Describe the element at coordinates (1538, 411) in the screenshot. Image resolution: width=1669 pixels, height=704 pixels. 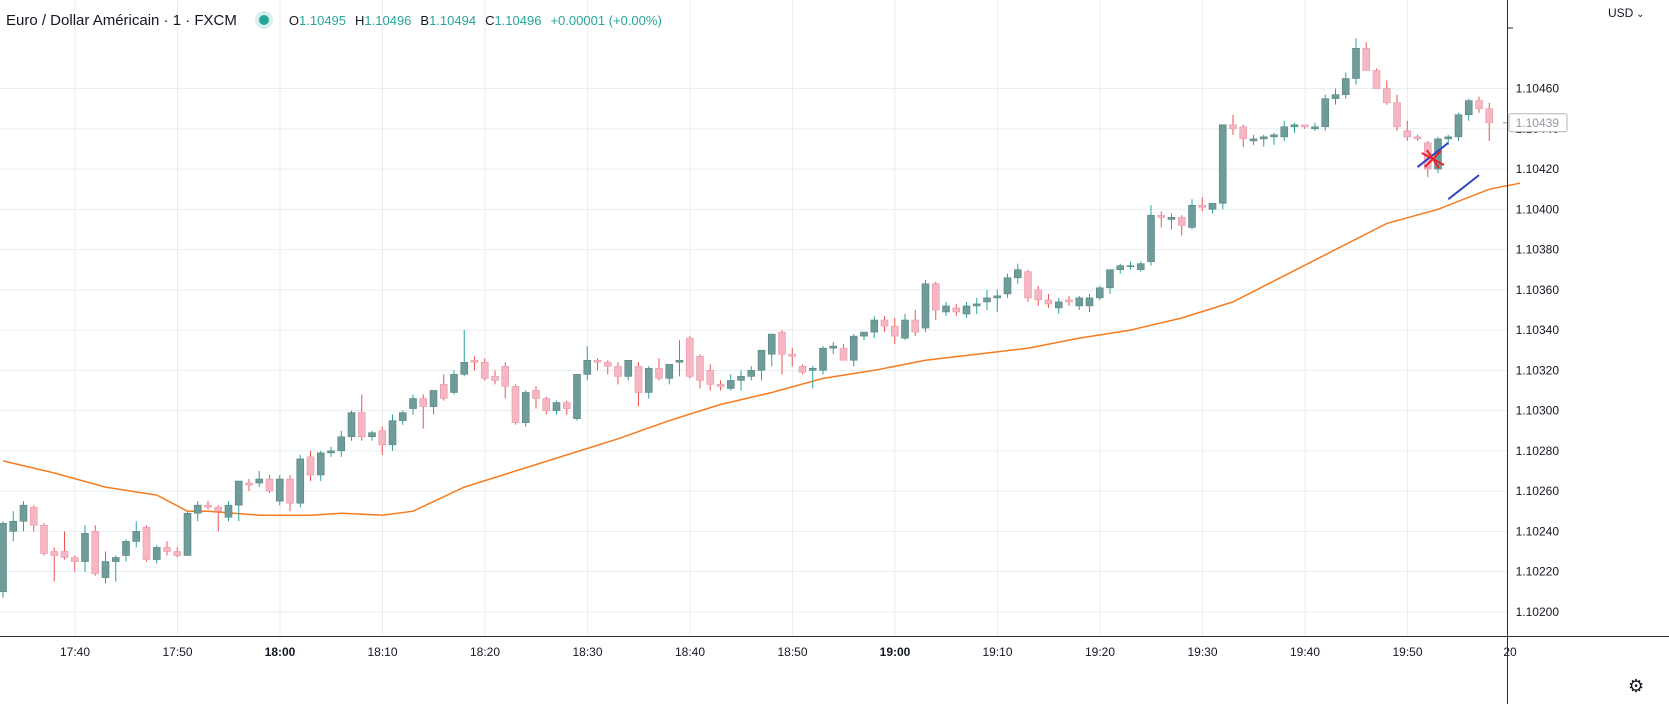
I see `y-tick-label: 1.10300` at that location.